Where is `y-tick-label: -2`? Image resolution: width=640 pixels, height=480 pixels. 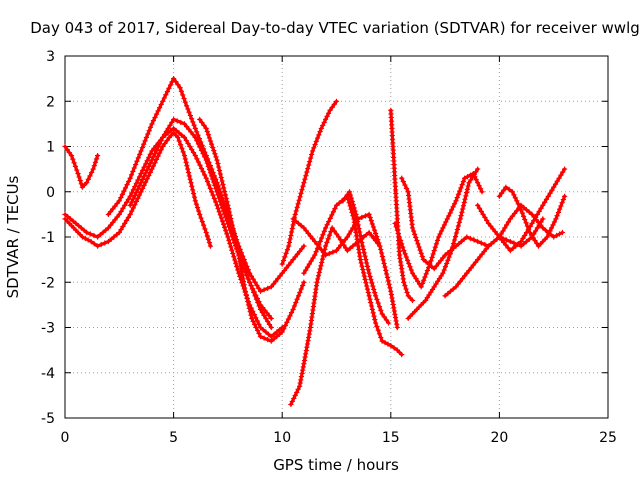
y-tick-label: -2 is located at coordinates (48, 283).